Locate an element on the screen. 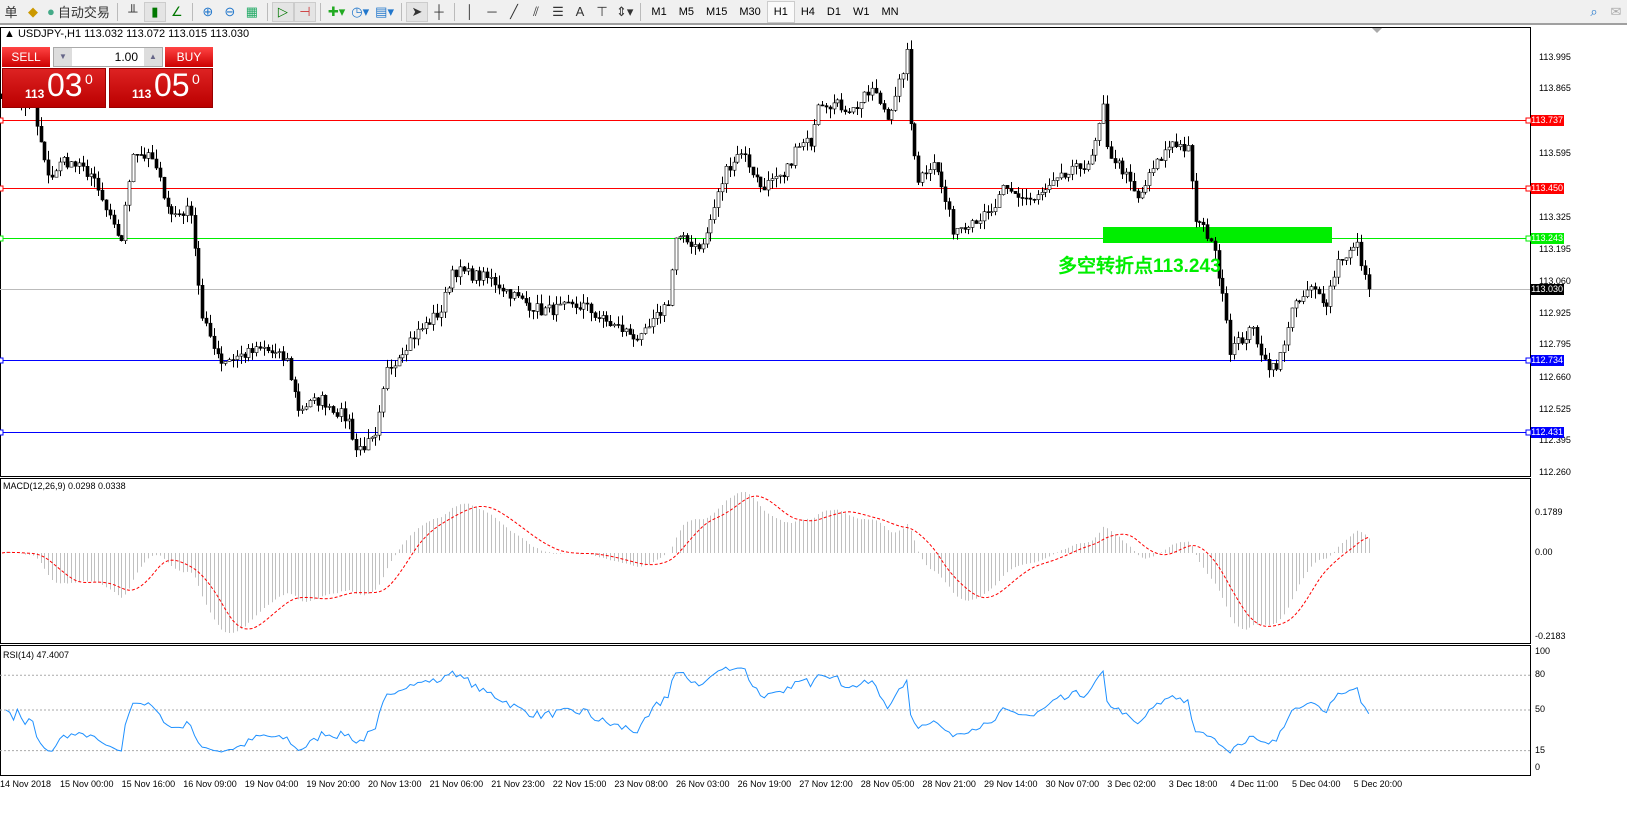 The height and width of the screenshot is (823, 1627). indicators-icon: ✚▾ is located at coordinates (336, 11).